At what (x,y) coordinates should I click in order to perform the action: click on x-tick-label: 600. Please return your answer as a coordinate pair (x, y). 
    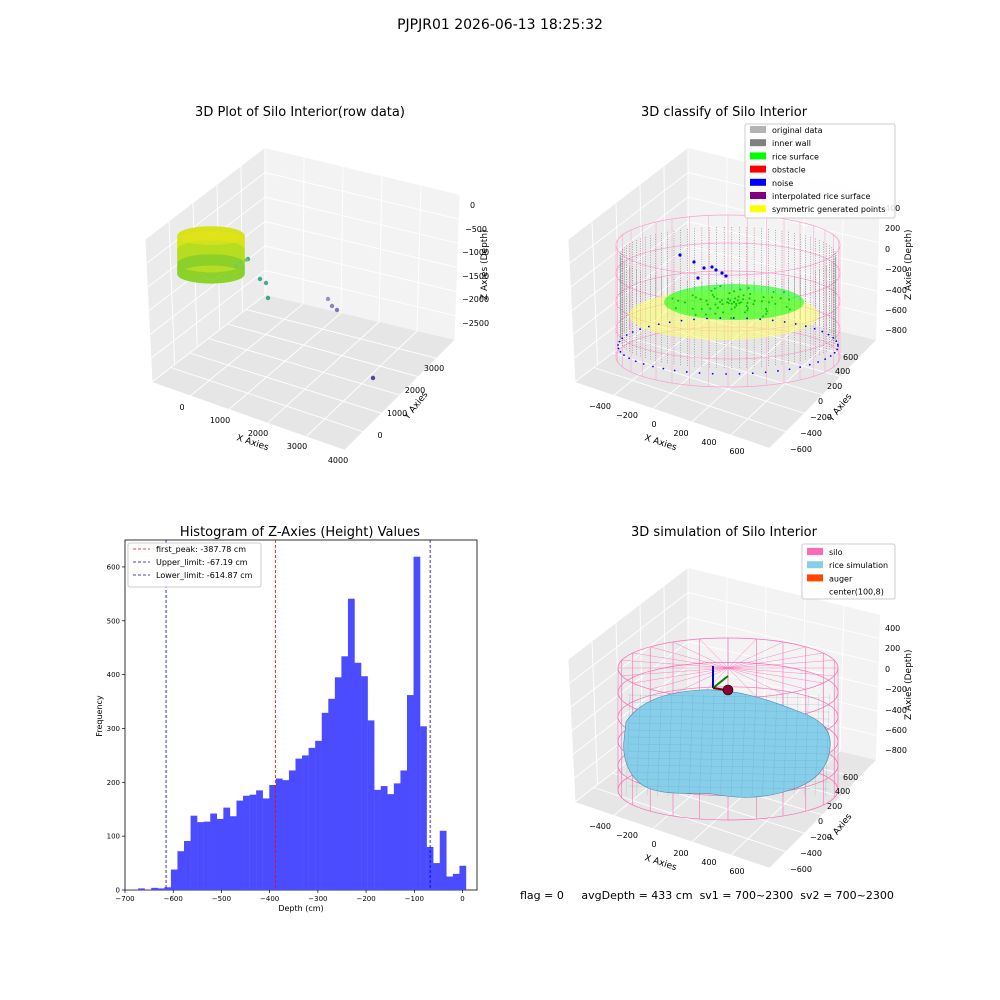
    Looking at the image, I should click on (736, 871).